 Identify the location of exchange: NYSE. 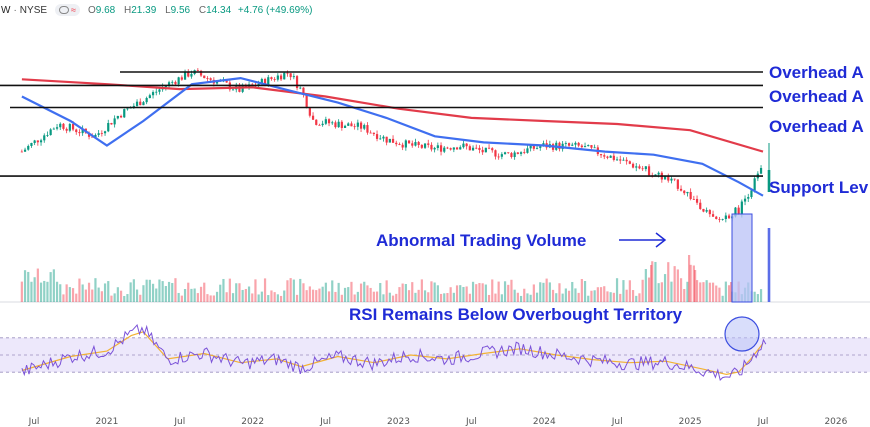
(33, 10).